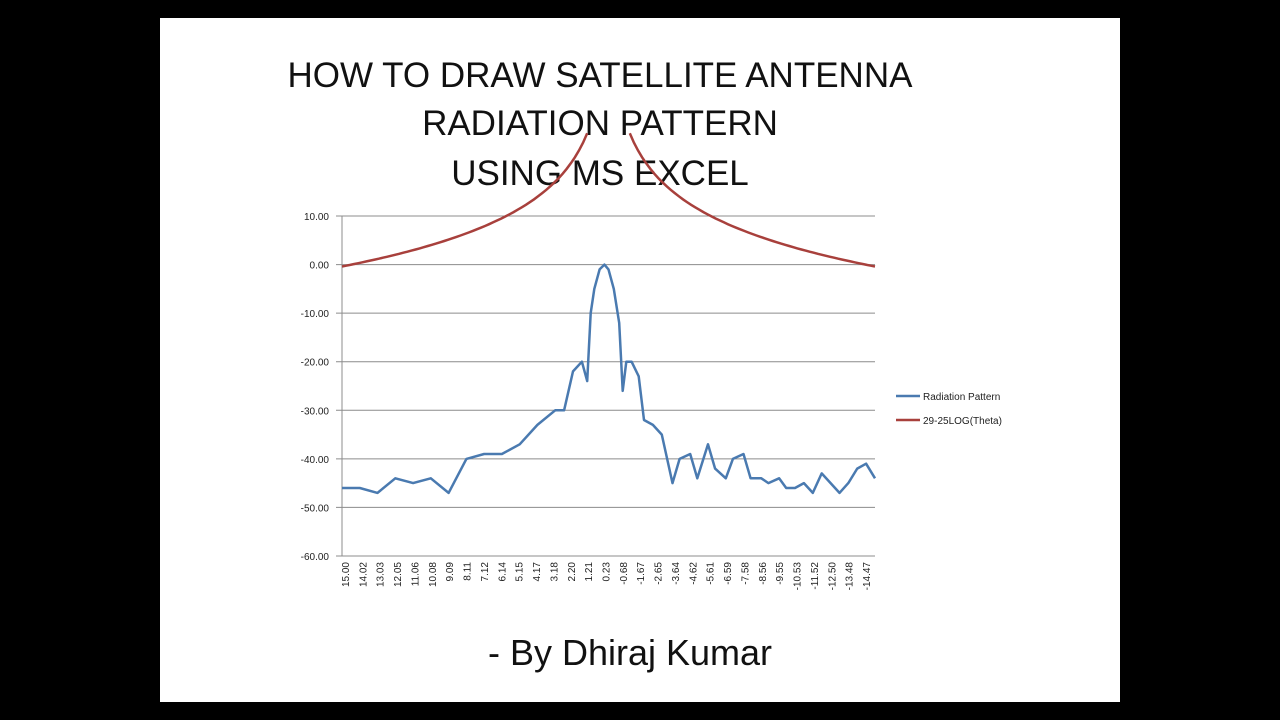 Image resolution: width=1280 pixels, height=720 pixels. Describe the element at coordinates (433, 574) in the screenshot. I see `x-tick-label: 10.08` at that location.